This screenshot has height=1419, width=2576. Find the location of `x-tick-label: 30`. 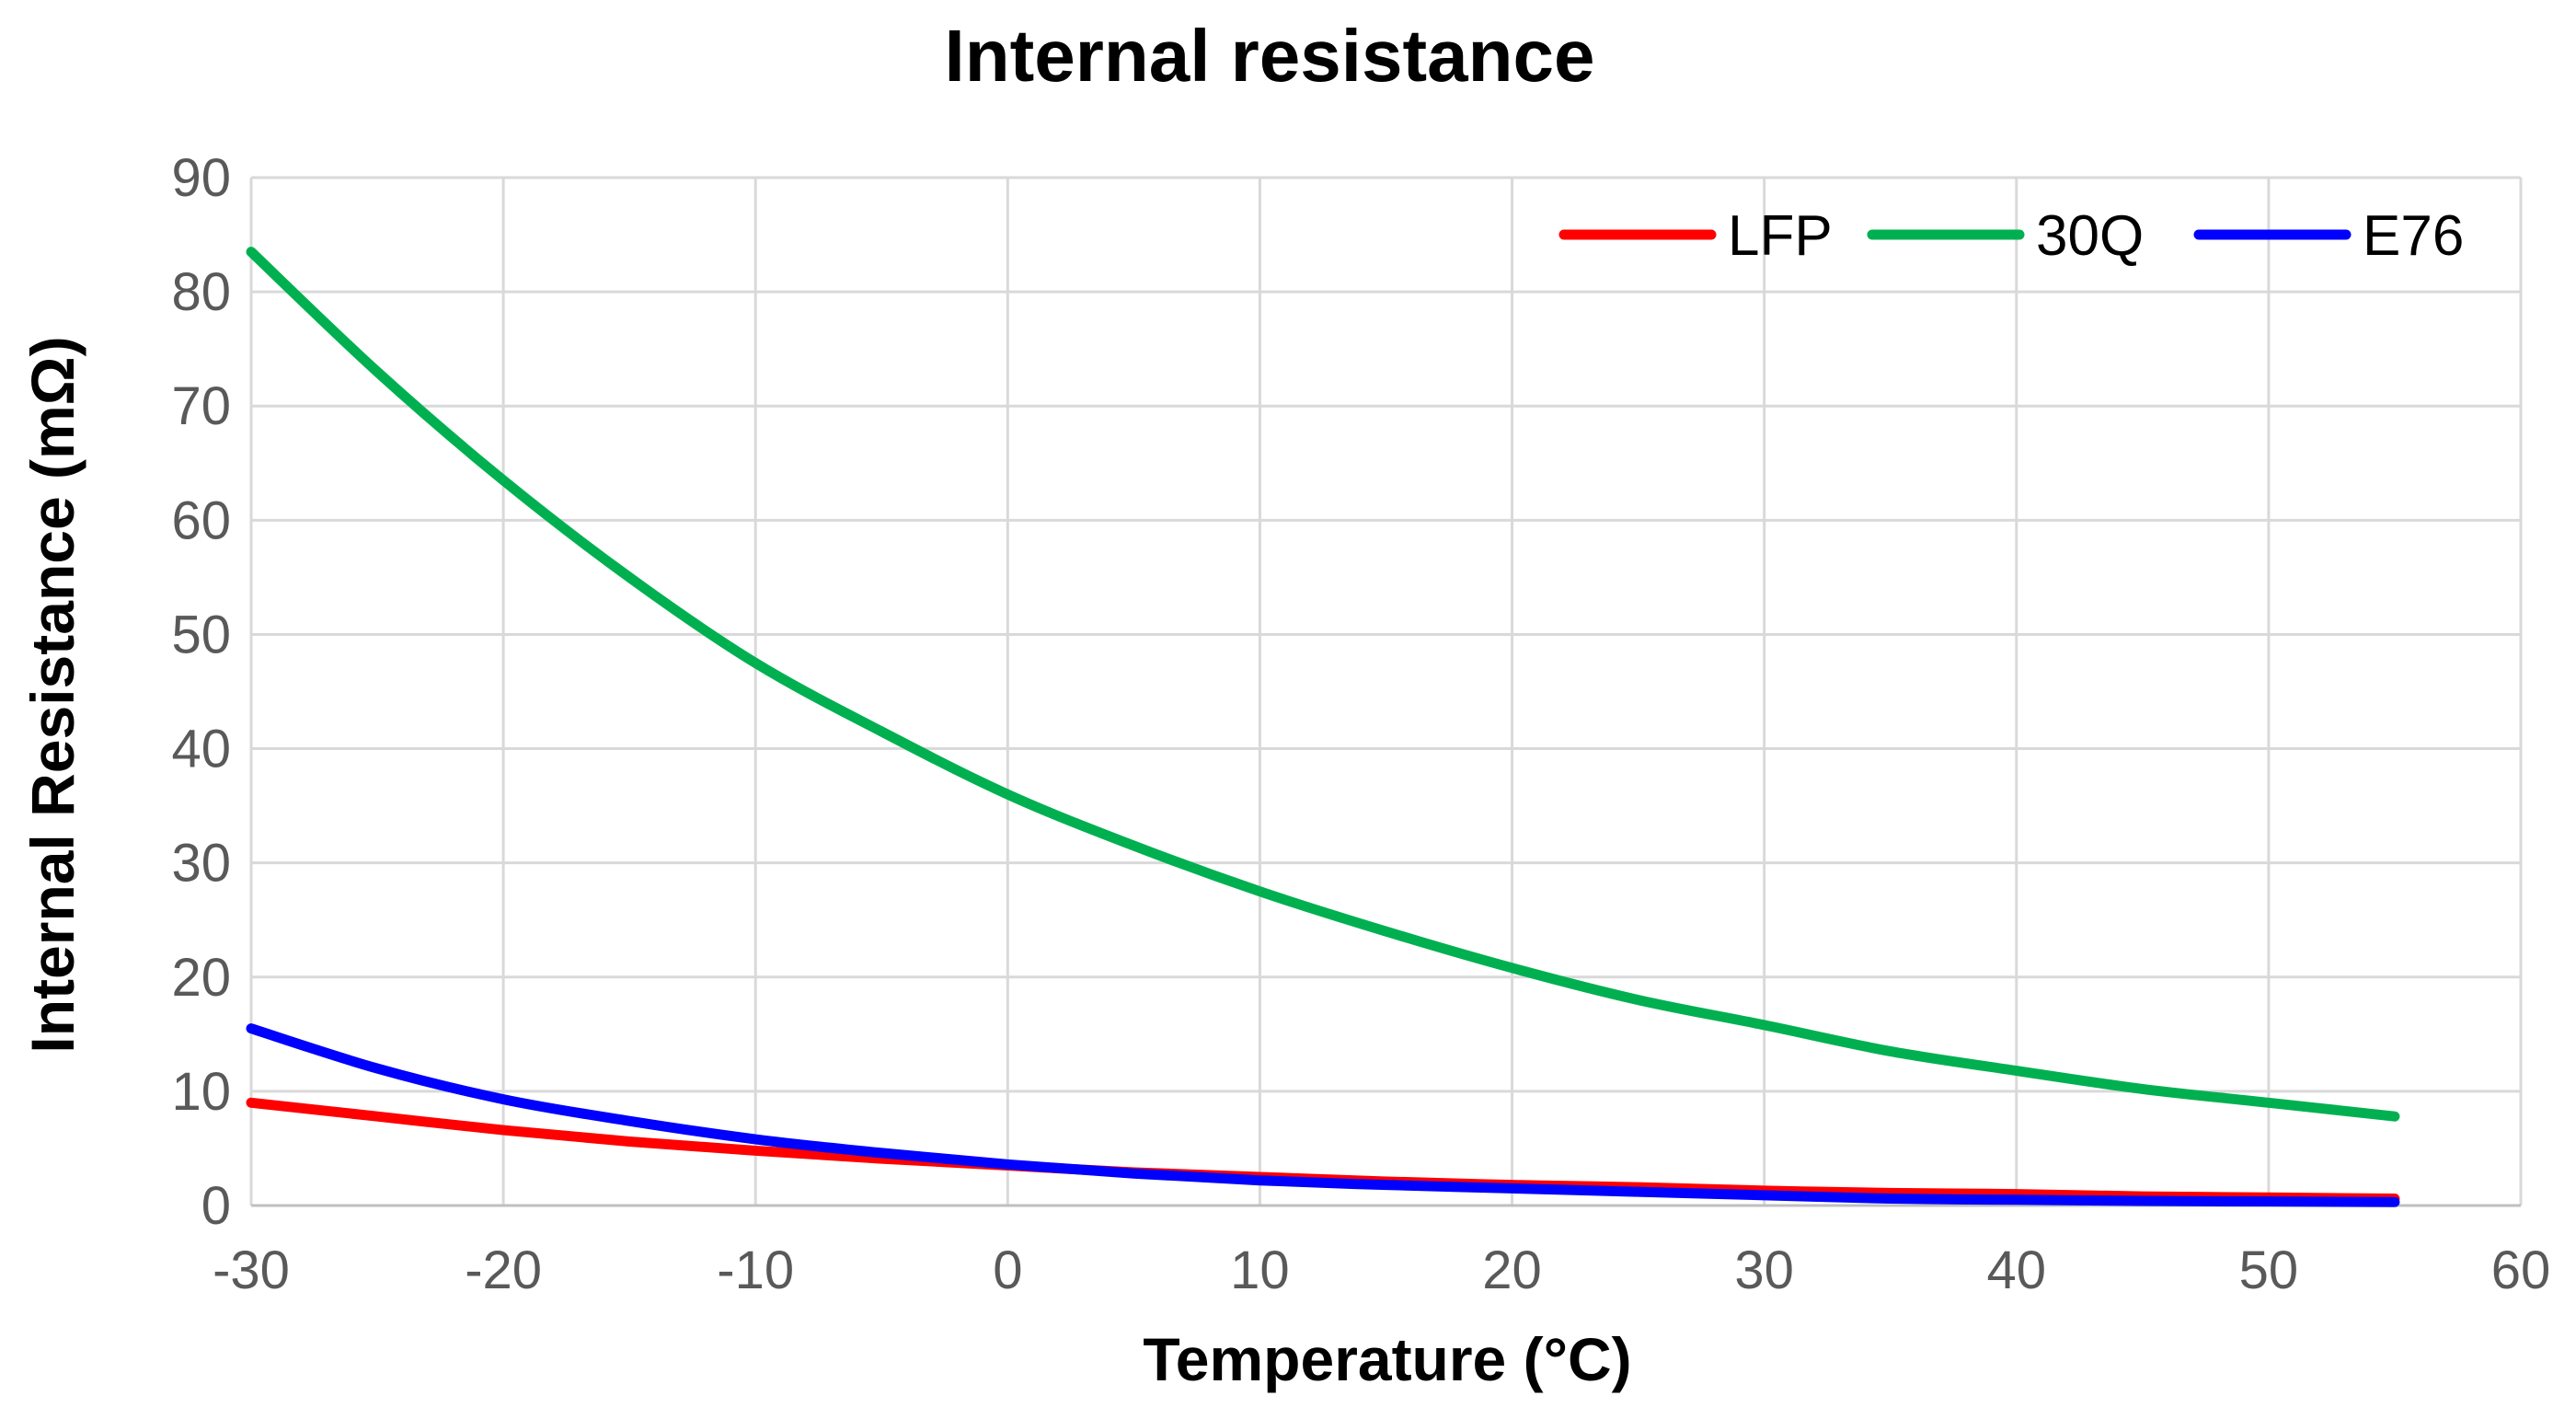

x-tick-label: 30 is located at coordinates (1764, 1270).